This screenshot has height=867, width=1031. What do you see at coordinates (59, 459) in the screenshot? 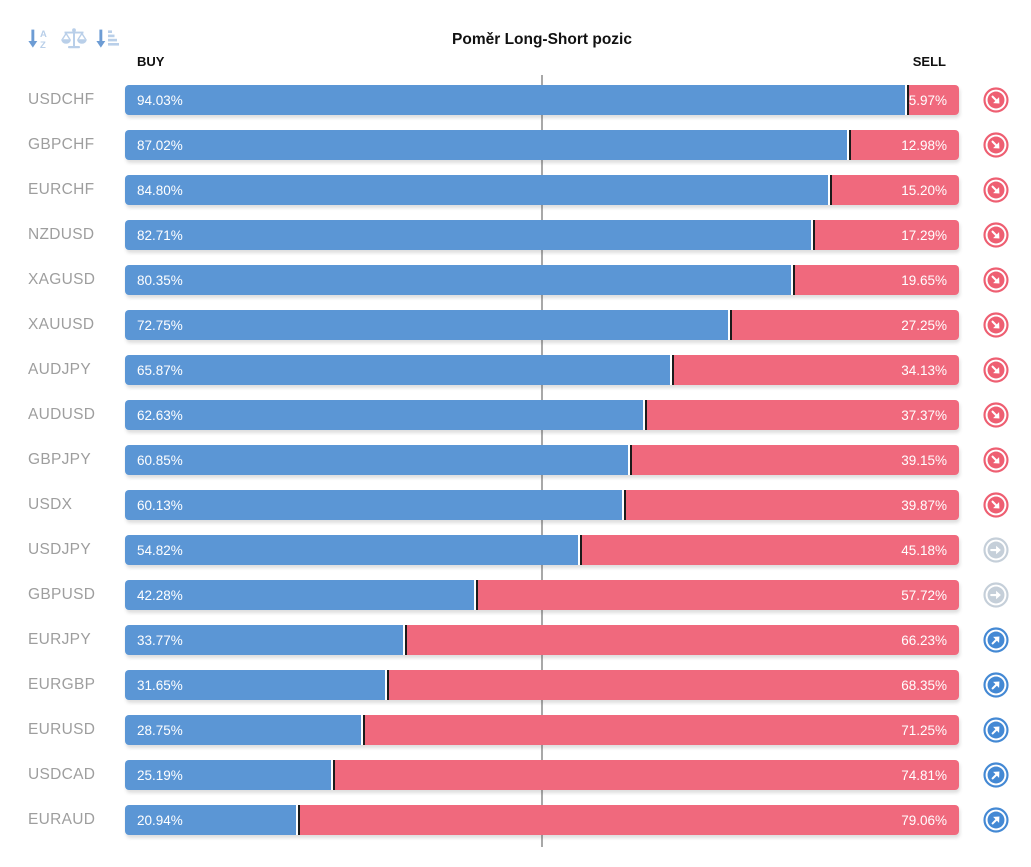
I see `pair-label: GBPJPY` at bounding box center [59, 459].